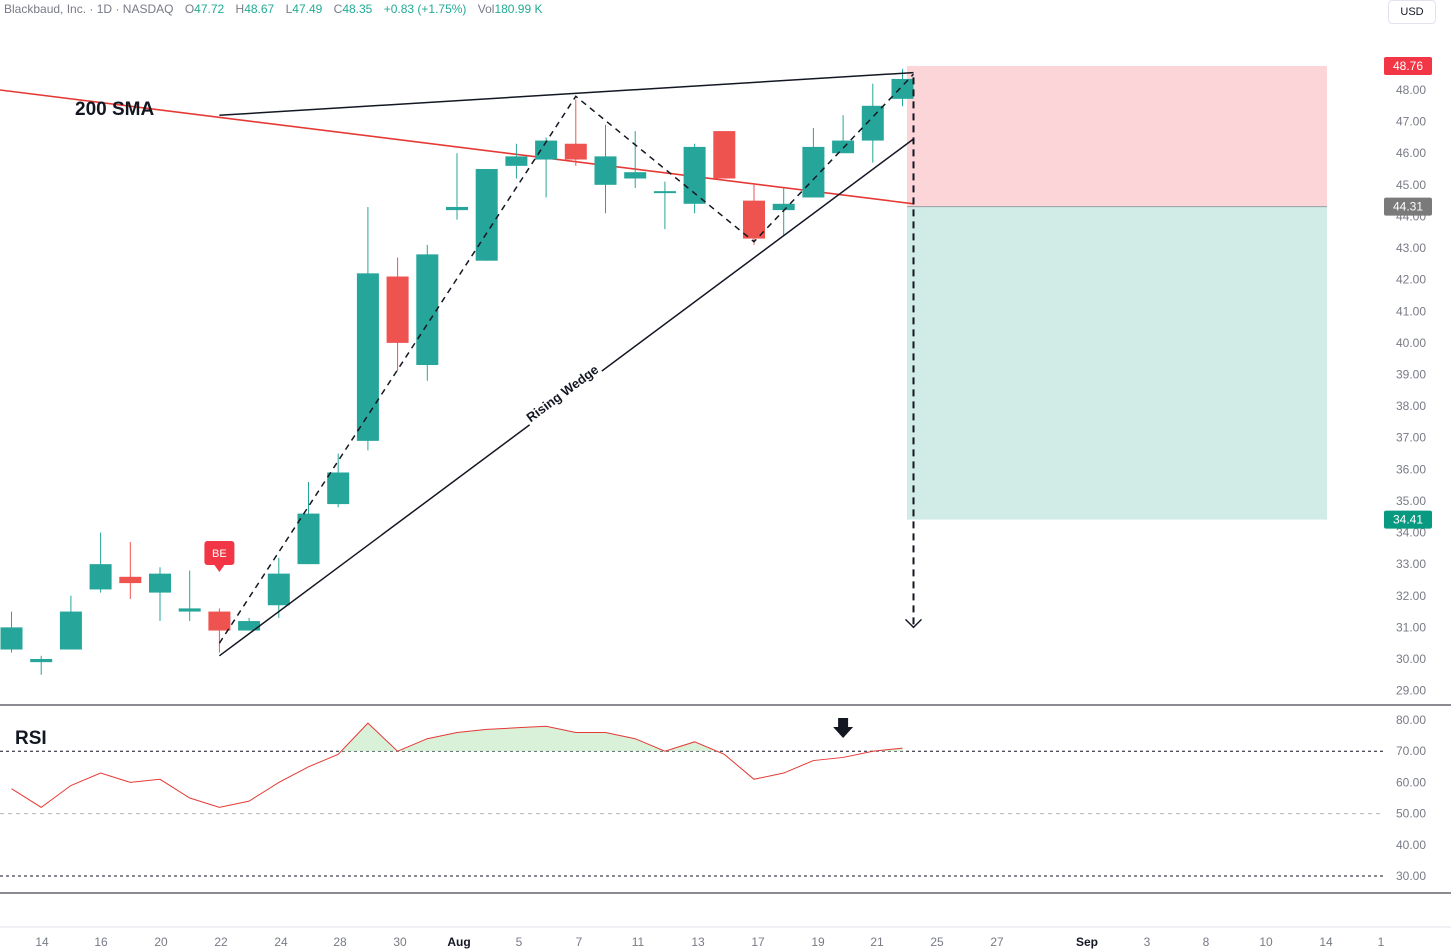 The height and width of the screenshot is (952, 1451). Describe the element at coordinates (1087, 942) in the screenshot. I see `time-tick-label: Sep` at that location.